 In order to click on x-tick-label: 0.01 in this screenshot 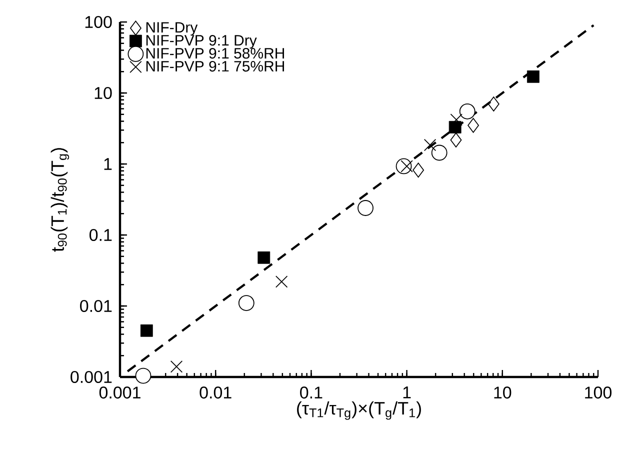, I will do `click(216, 392)`.